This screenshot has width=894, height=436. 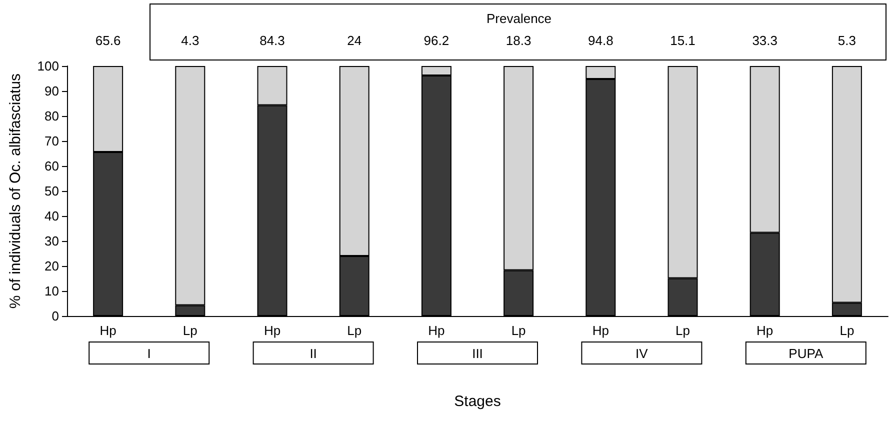 What do you see at coordinates (48, 66) in the screenshot?
I see `y-tick-label: 100` at bounding box center [48, 66].